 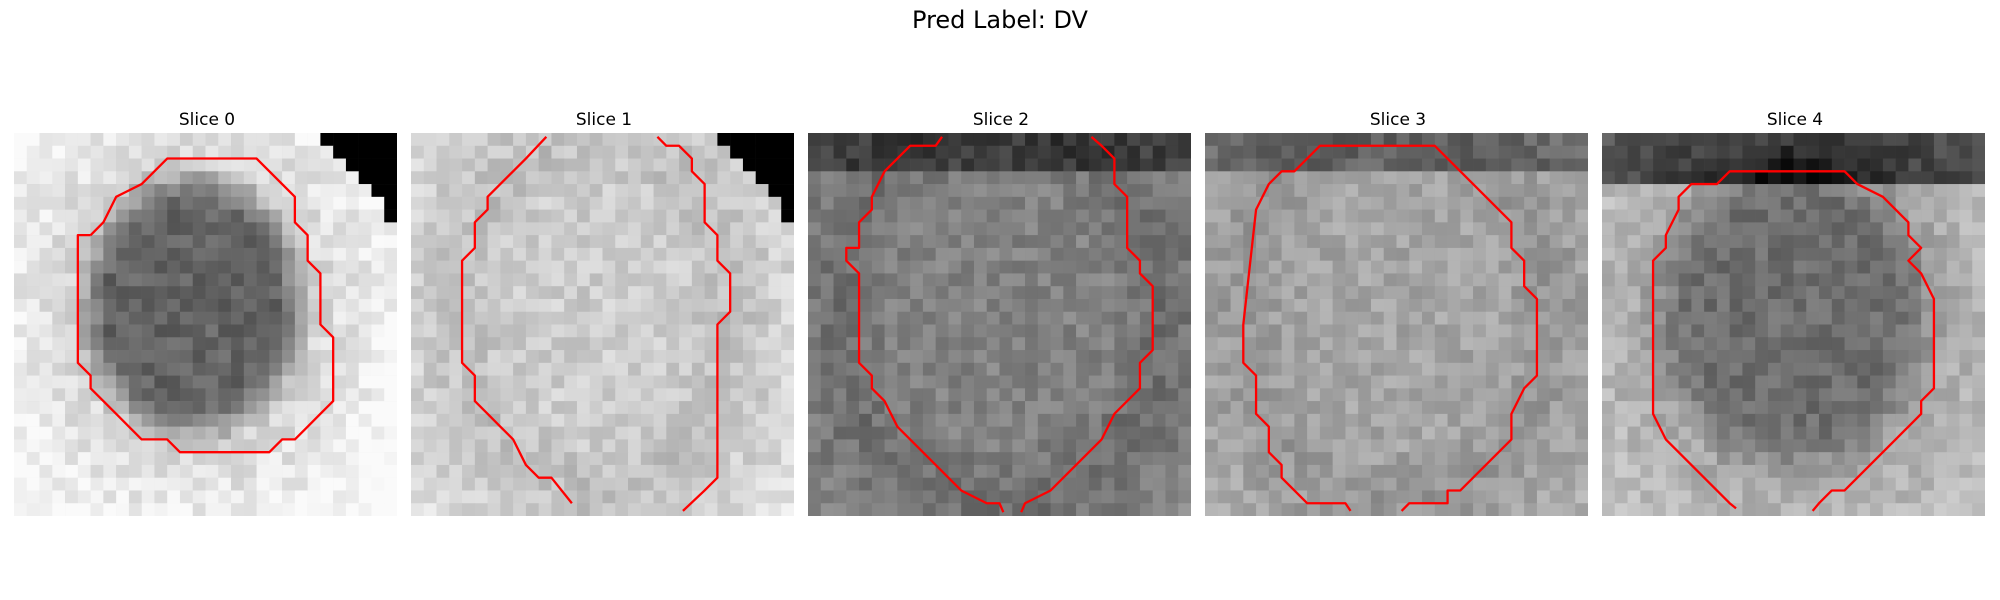 What do you see at coordinates (1001, 120) in the screenshot?
I see `slice-title-2: Slice 2` at bounding box center [1001, 120].